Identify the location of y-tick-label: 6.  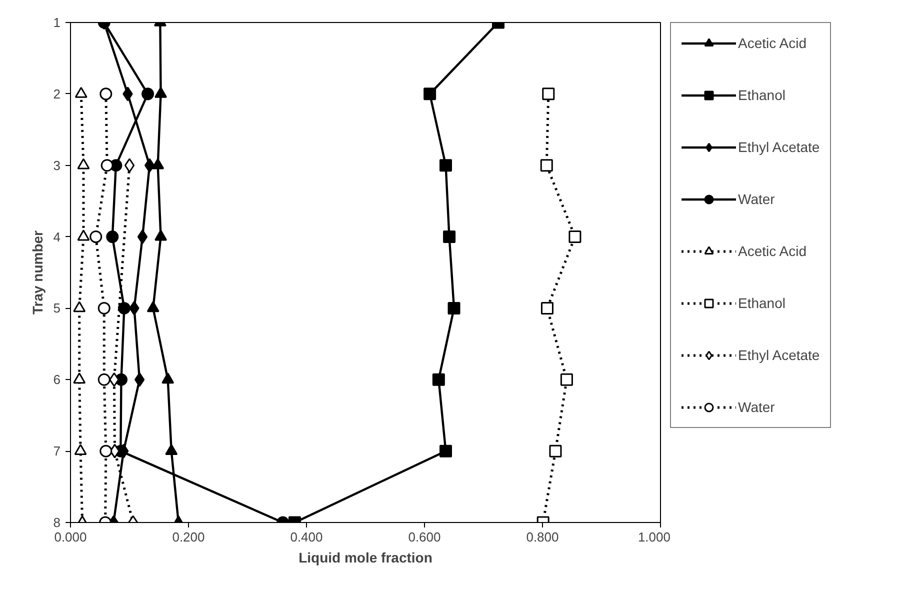
(57, 380).